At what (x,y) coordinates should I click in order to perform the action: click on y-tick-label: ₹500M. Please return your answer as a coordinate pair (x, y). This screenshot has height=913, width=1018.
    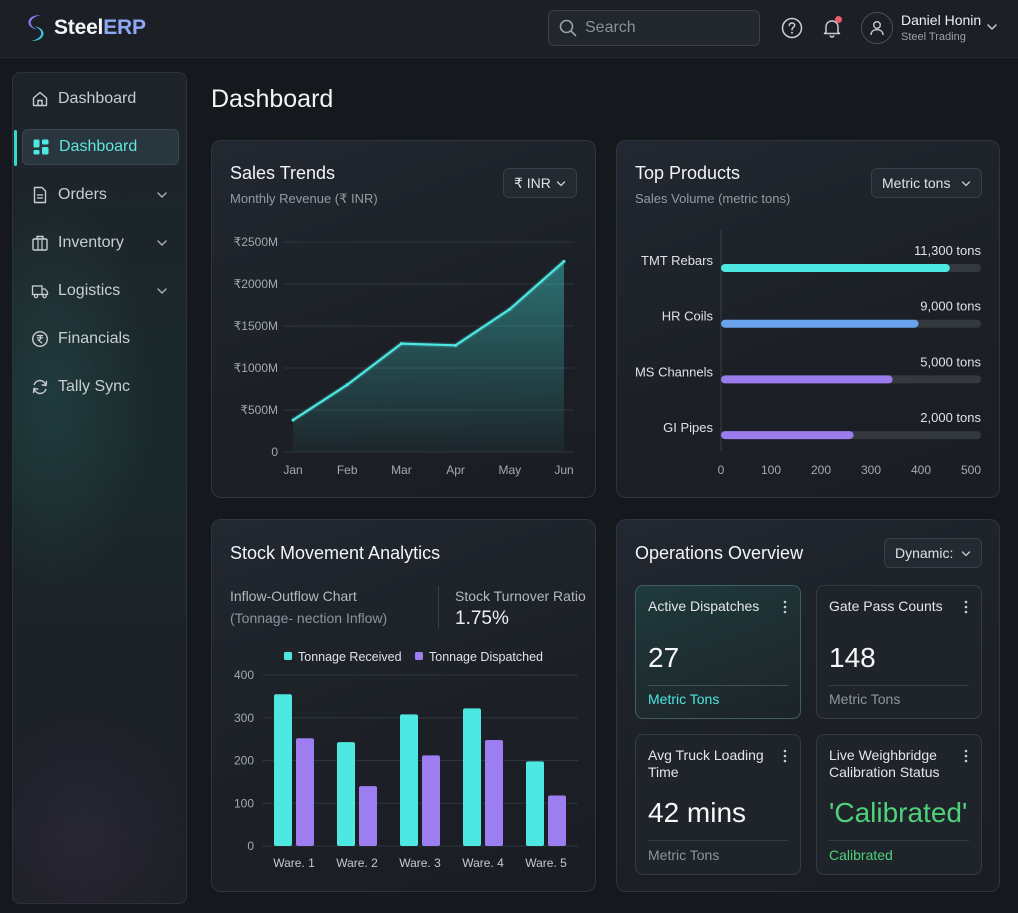
    Looking at the image, I should click on (259, 410).